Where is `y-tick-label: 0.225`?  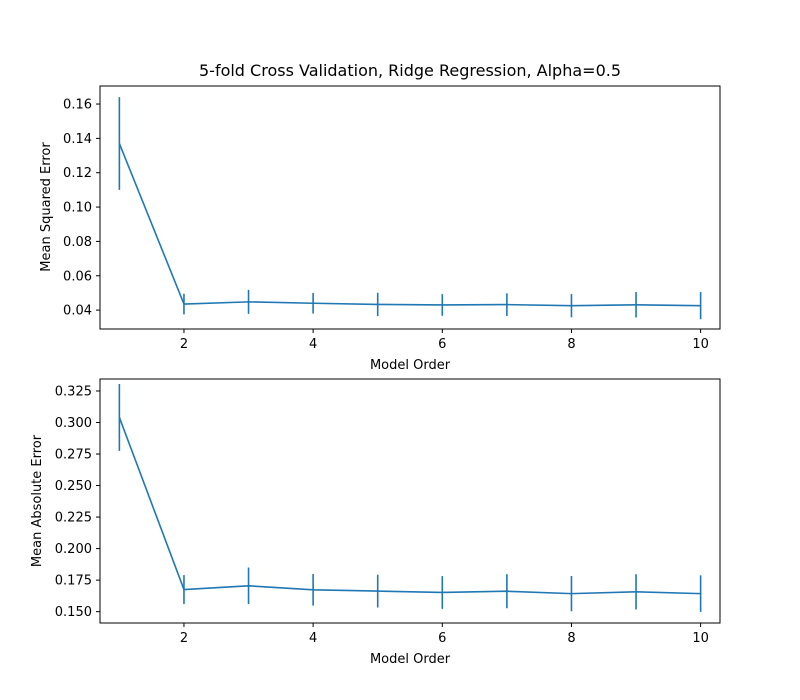
y-tick-label: 0.225 is located at coordinates (73, 518).